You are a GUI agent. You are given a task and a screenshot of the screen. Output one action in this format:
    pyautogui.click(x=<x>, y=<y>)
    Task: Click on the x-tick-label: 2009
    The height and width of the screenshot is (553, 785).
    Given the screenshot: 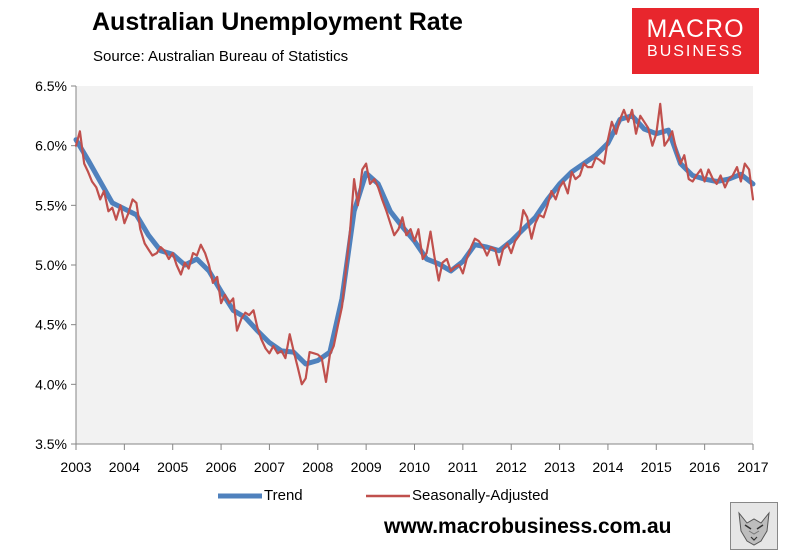 What is the action you would take?
    pyautogui.click(x=366, y=467)
    